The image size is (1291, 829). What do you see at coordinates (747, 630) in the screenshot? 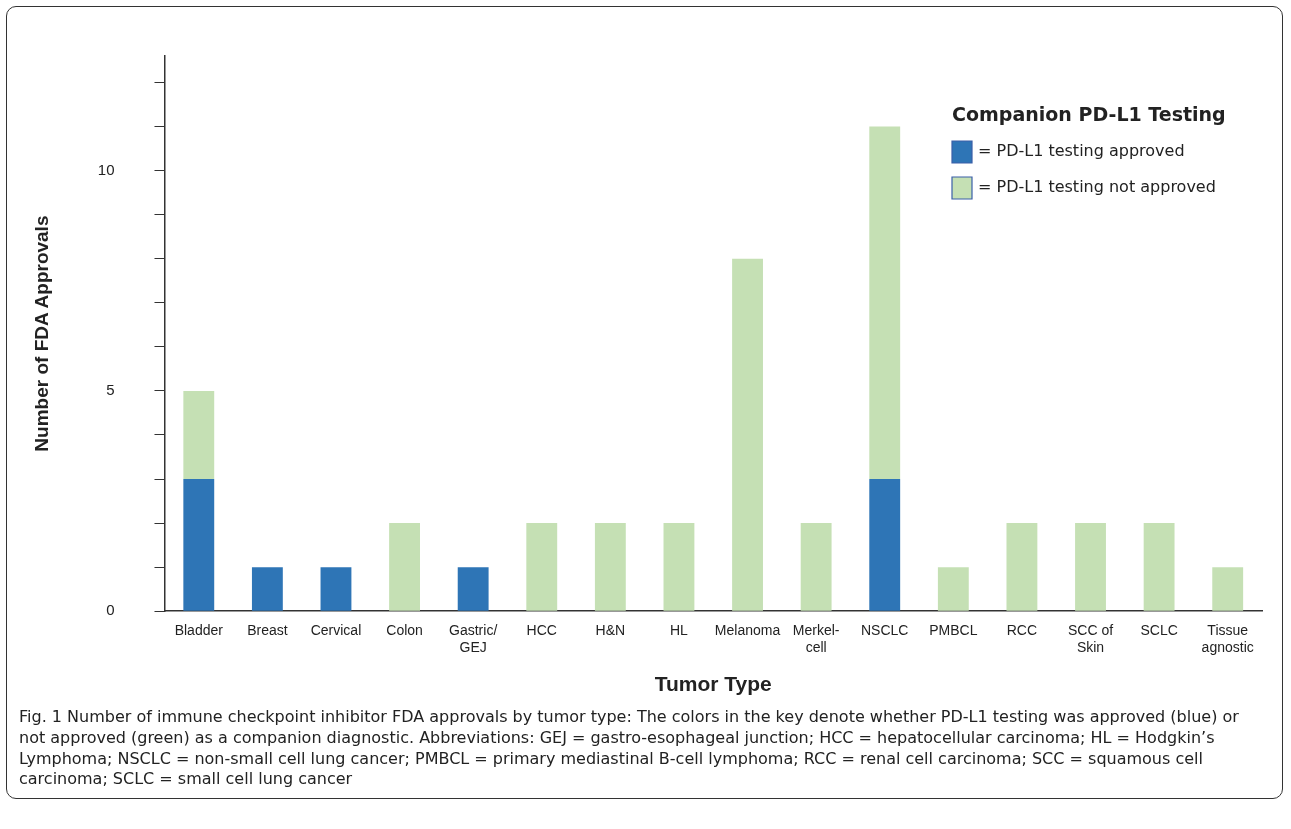
I see `x-tick-label: Melanoma` at bounding box center [747, 630].